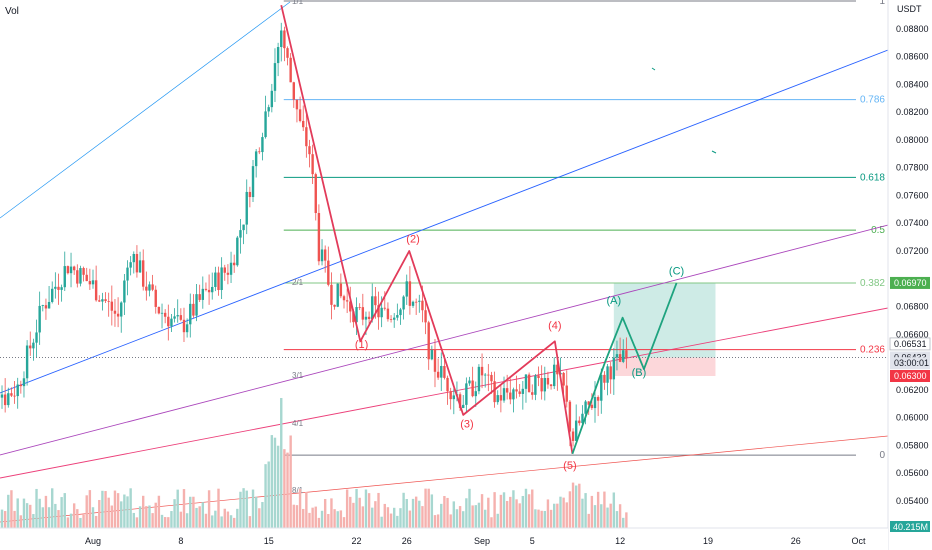 The height and width of the screenshot is (550, 932). Describe the element at coordinates (872, 350) in the screenshot. I see `fib-level-label: 0.236` at that location.